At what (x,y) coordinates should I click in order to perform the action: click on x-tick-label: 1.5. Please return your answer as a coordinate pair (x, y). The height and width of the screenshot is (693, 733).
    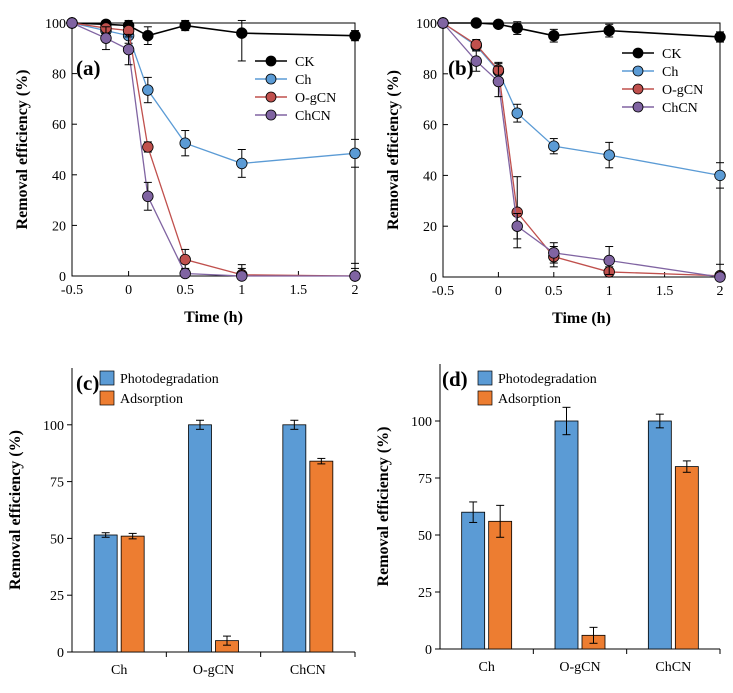
    Looking at the image, I should click on (665, 291).